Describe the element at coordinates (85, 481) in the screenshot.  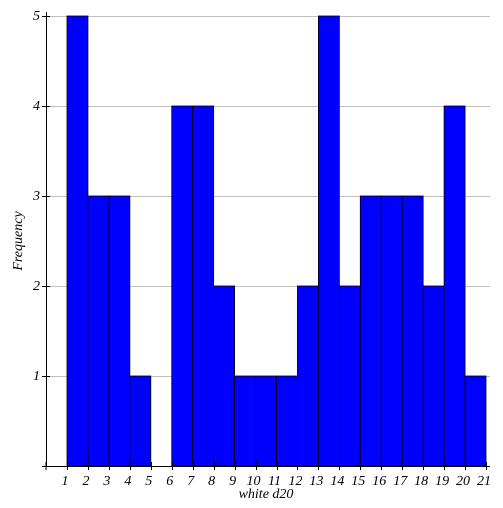
I see `x-tick-label-2: 2` at that location.